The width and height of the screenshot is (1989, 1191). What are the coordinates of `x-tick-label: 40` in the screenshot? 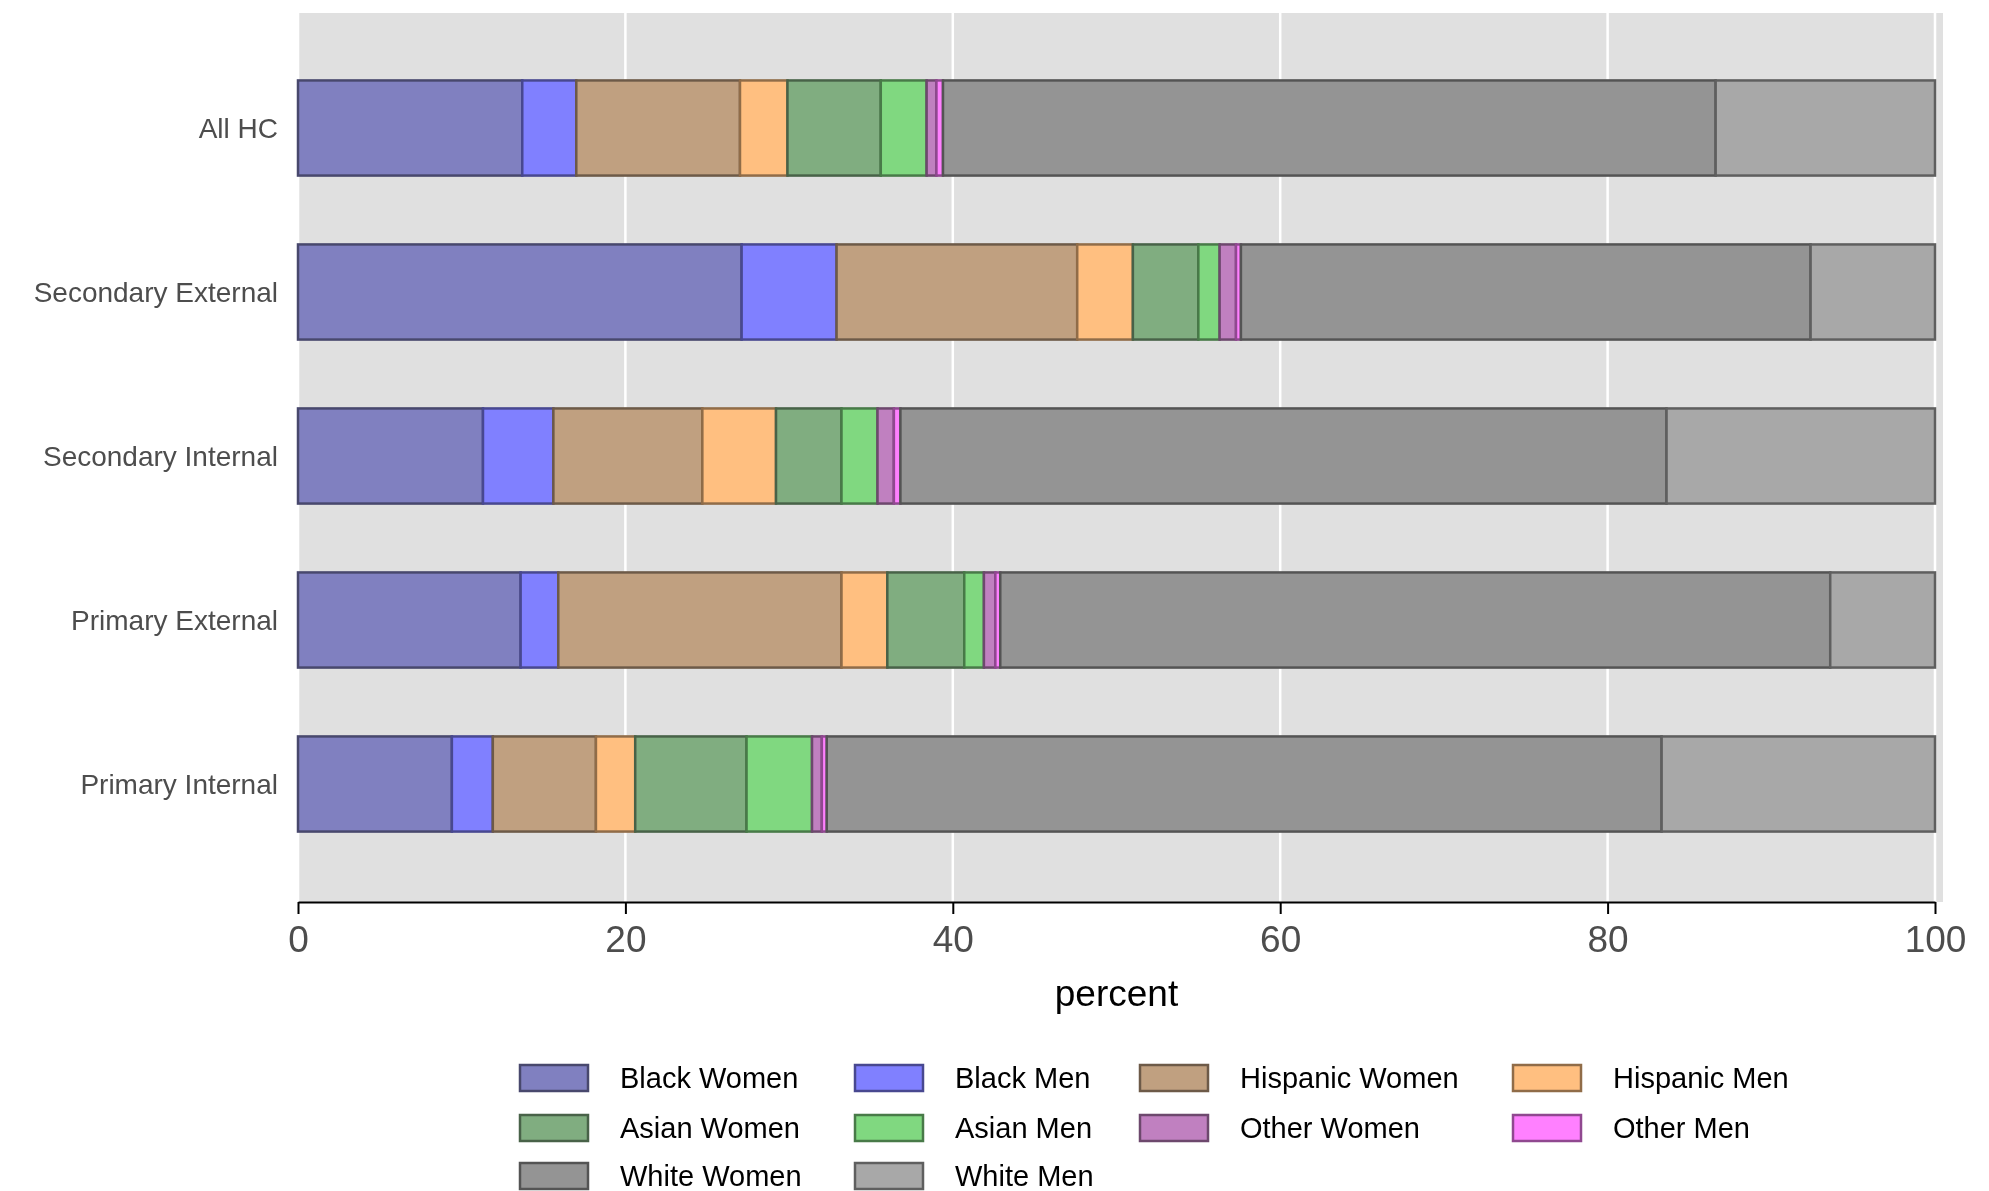 It's located at (953, 940).